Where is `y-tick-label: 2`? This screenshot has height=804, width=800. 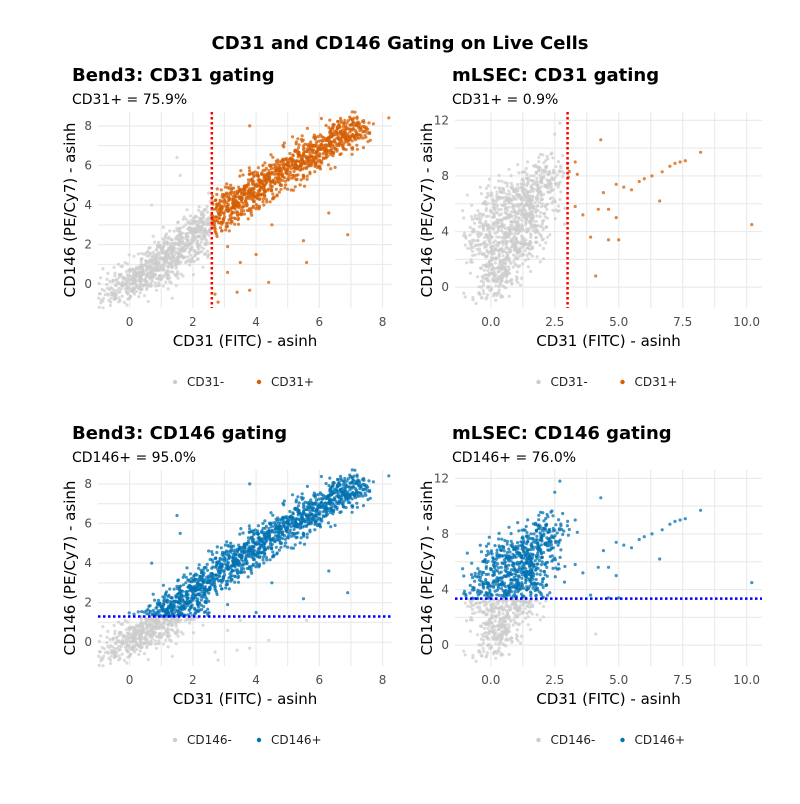 y-tick-label: 2 is located at coordinates (88, 245).